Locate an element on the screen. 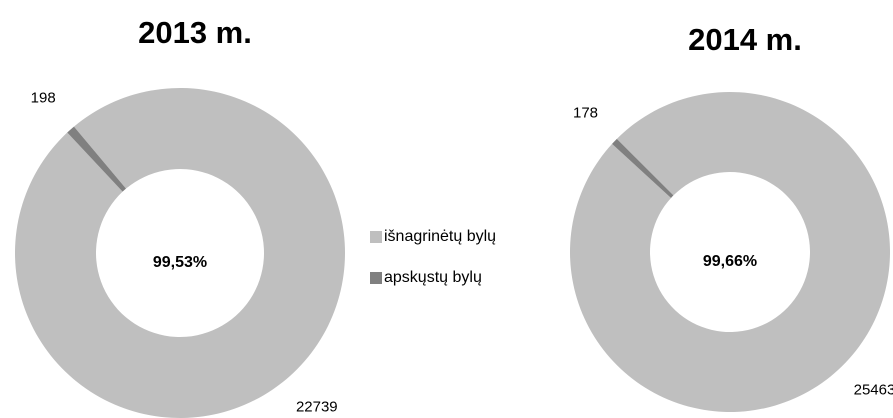 Image resolution: width=893 pixels, height=418 pixels. data-label: 22739 is located at coordinates (317, 406).